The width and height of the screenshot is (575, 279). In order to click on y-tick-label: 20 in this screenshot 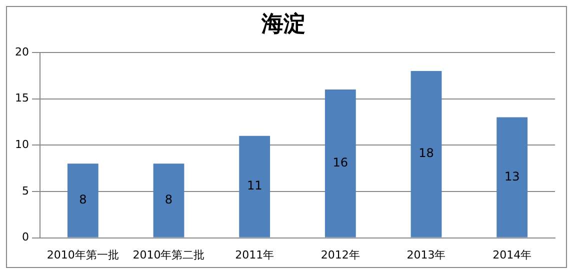, I will do `click(21, 51)`.